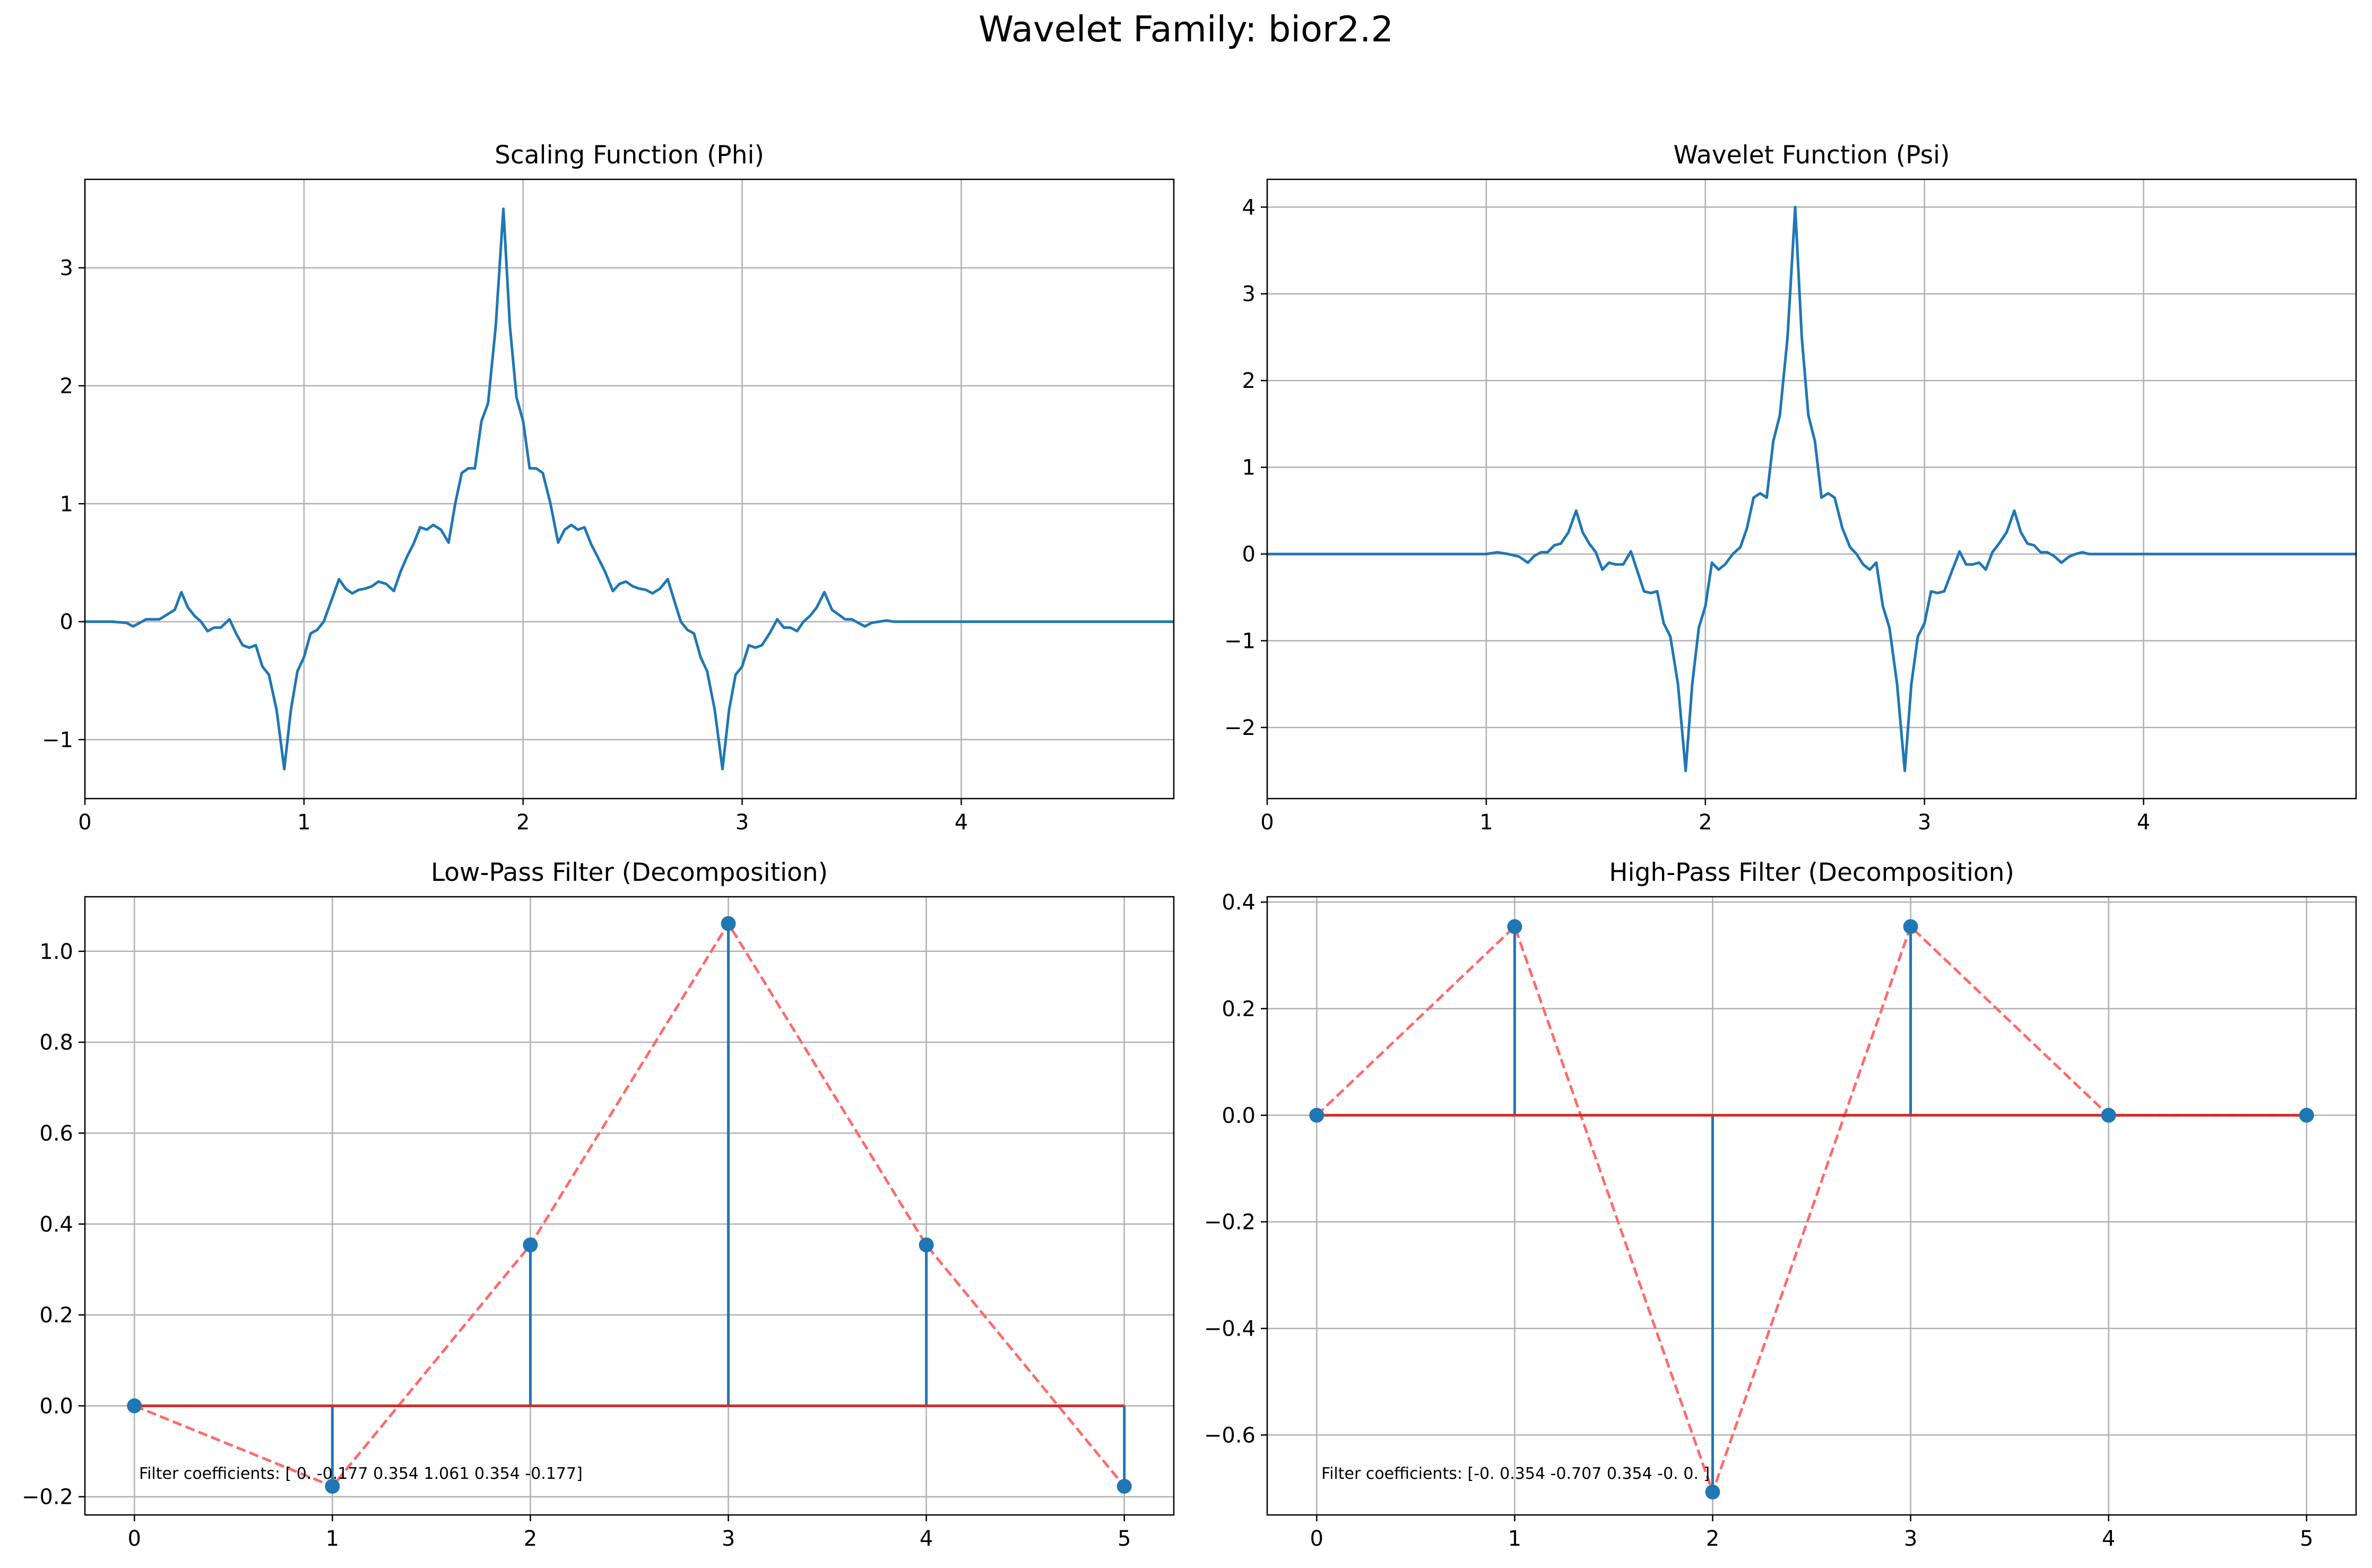  Describe the element at coordinates (1230, 1435) in the screenshot. I see `y-tick-label: −0.6` at that location.